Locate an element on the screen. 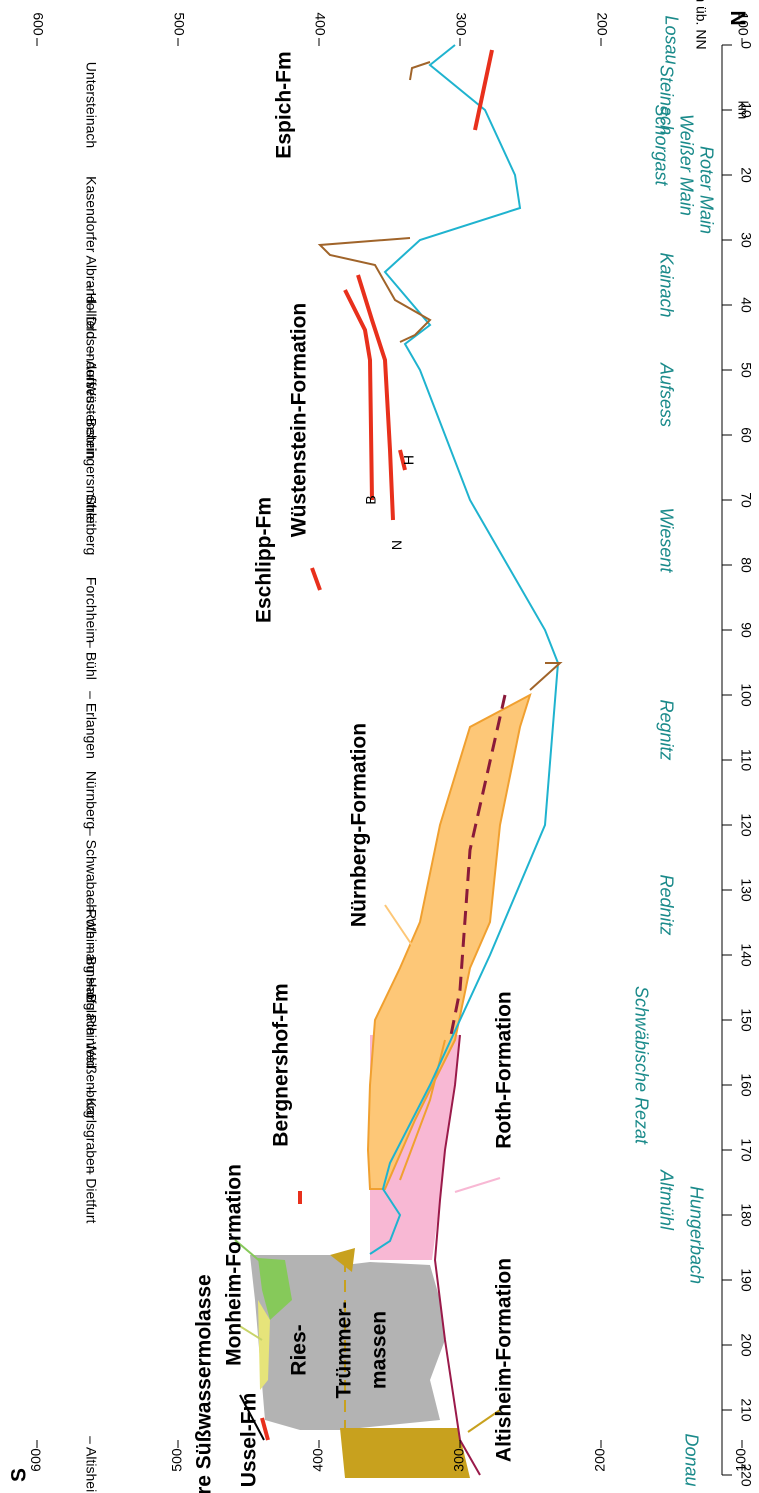  altisheim-outcrop is located at coordinates (342, 1260).